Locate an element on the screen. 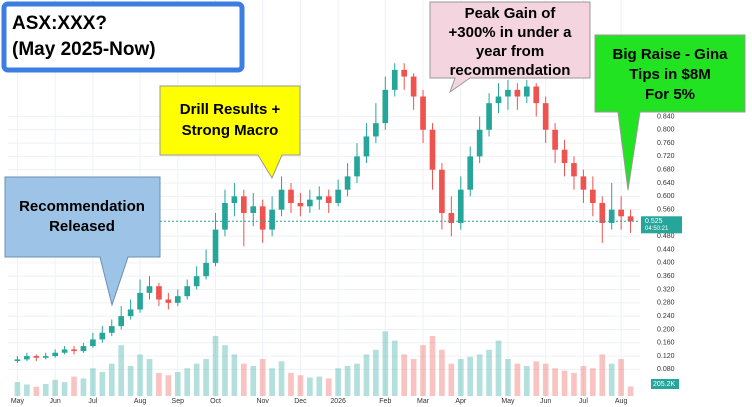 This screenshot has height=407, width=752. title: ASX:XXX? is located at coordinates (59, 23).